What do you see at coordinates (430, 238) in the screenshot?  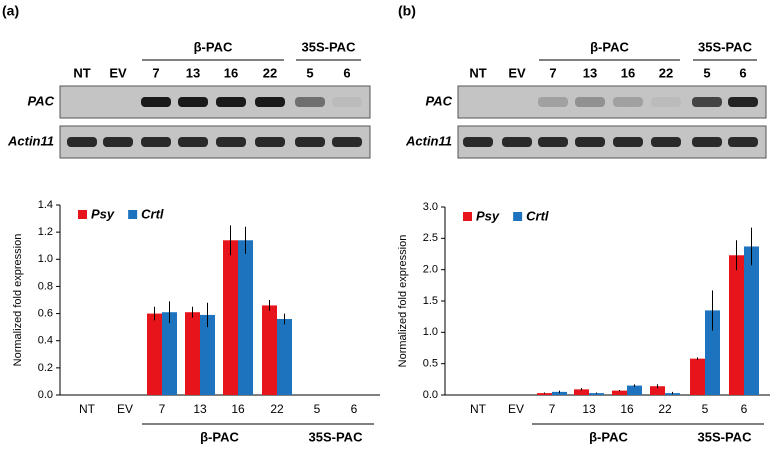 I see `y-tick-label: 2.5` at bounding box center [430, 238].